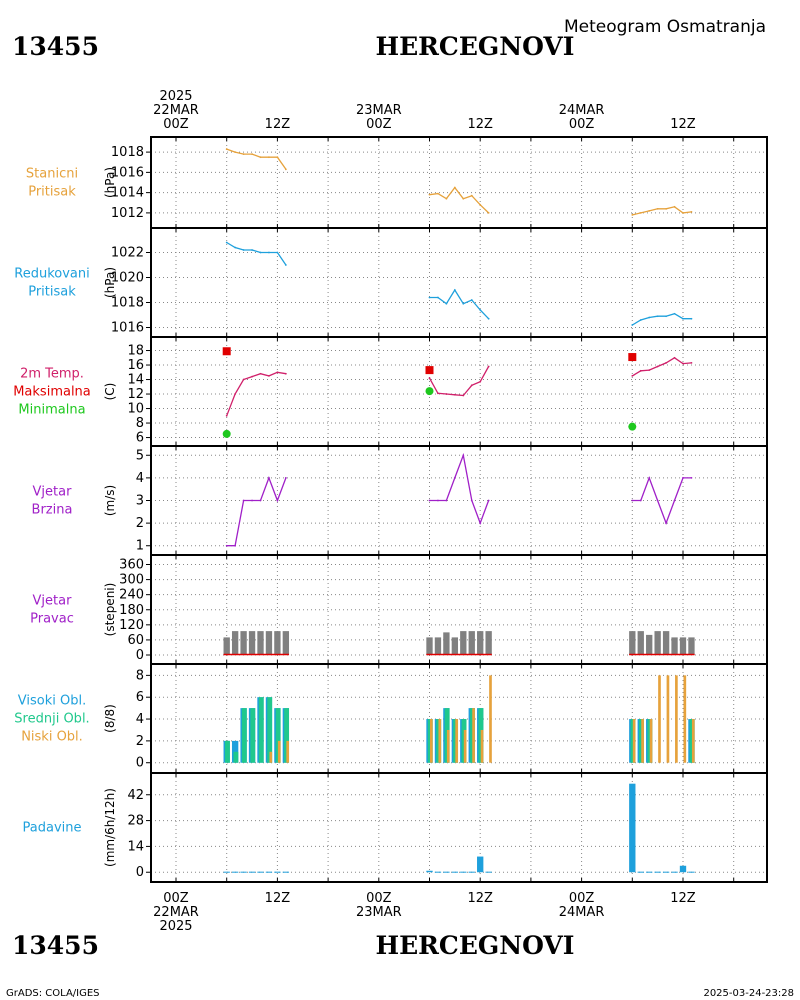 The width and height of the screenshot is (800, 1000). Describe the element at coordinates (135, 409) in the screenshot. I see `y-tick-label: 10` at that location.